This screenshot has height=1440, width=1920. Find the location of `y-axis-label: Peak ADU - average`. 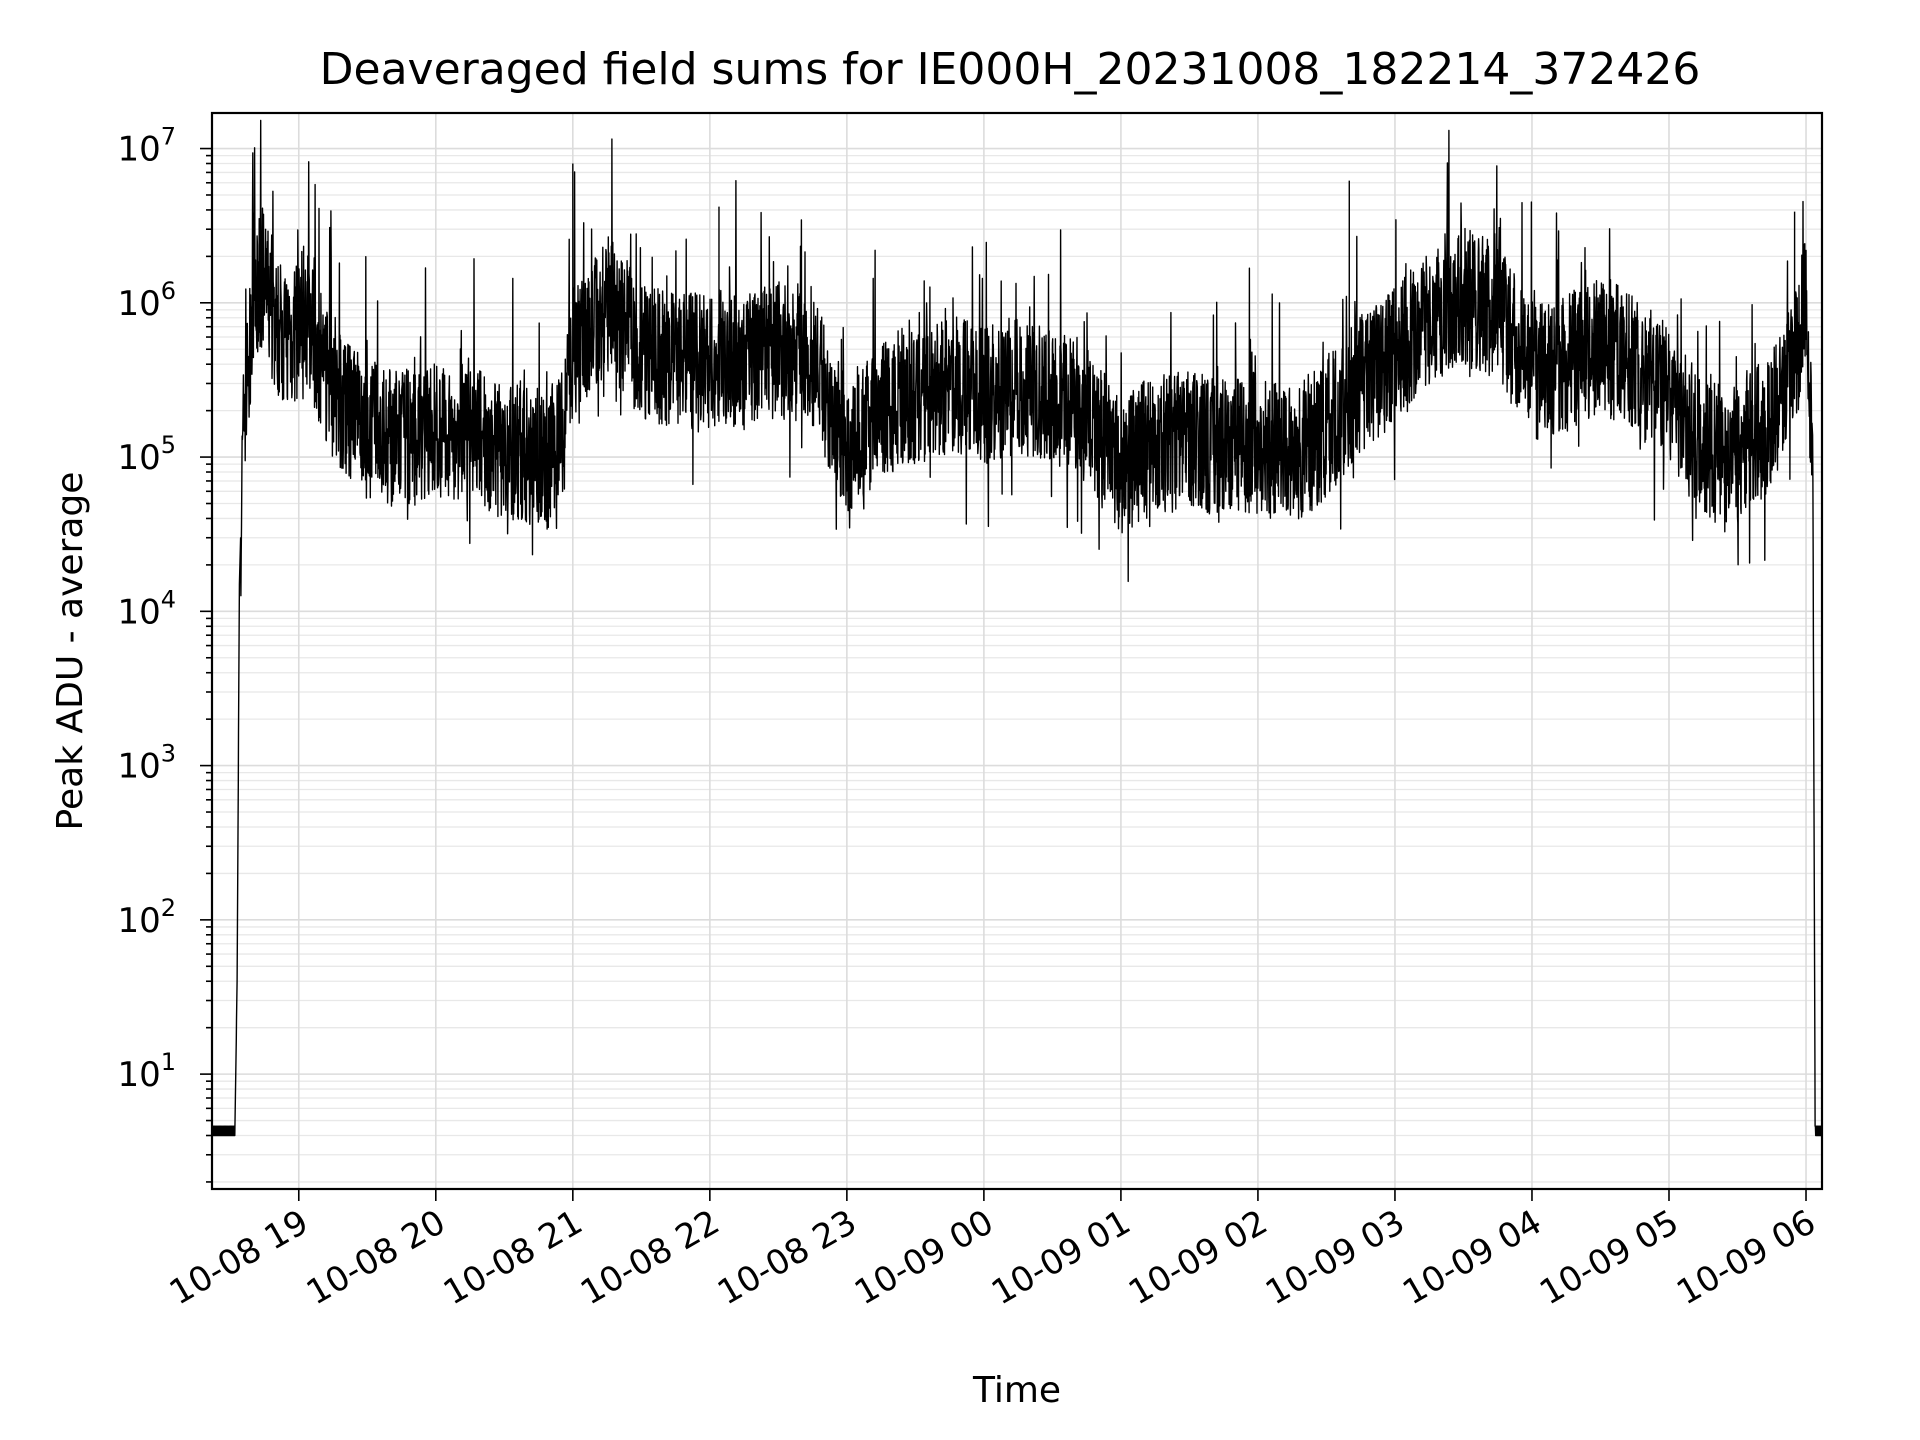

y-axis-label: Peak ADU - average is located at coordinates (70, 651).